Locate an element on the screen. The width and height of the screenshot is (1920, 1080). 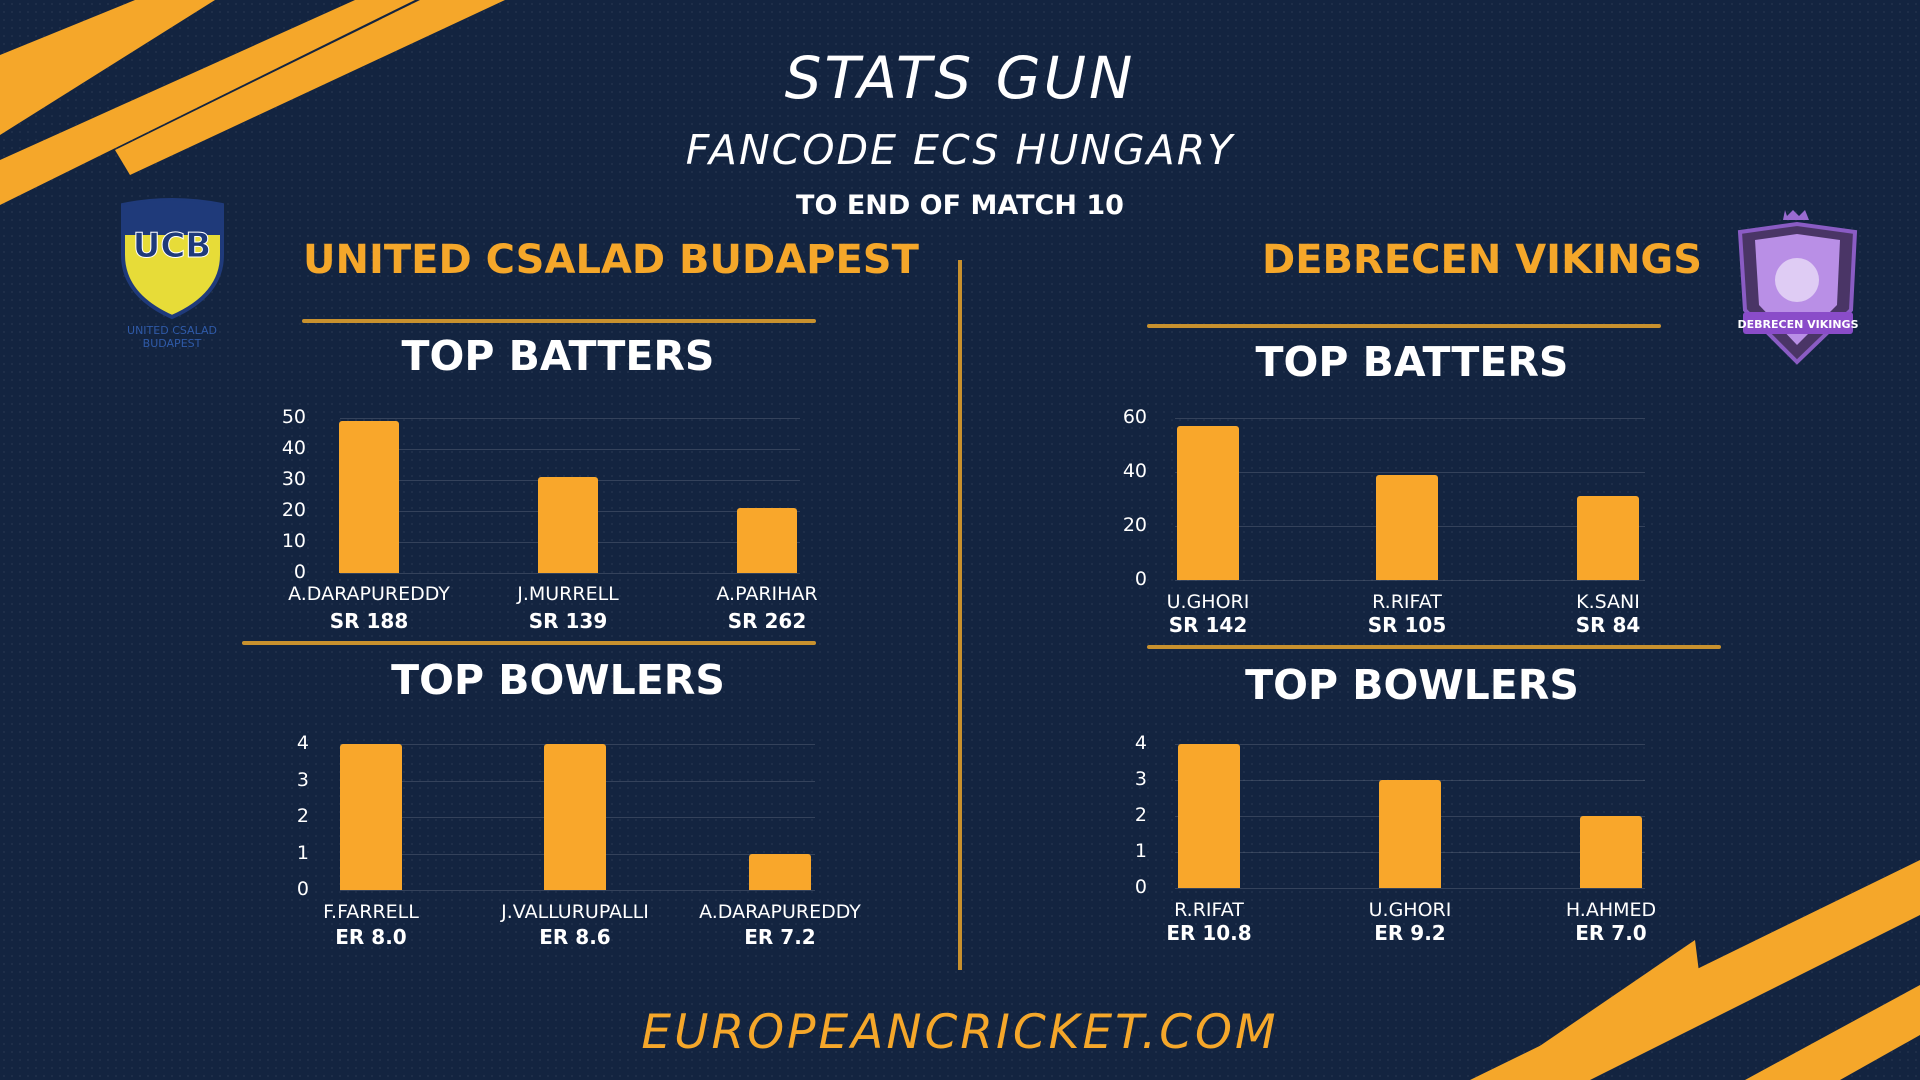
page-title: STATS GUN is located at coordinates (960, 78).